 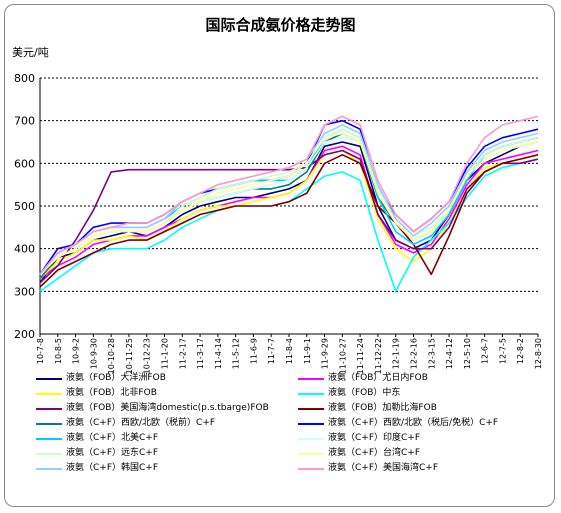 What do you see at coordinates (485, 351) in the screenshot?
I see `x-tick-label: 12-6-7` at bounding box center [485, 351].